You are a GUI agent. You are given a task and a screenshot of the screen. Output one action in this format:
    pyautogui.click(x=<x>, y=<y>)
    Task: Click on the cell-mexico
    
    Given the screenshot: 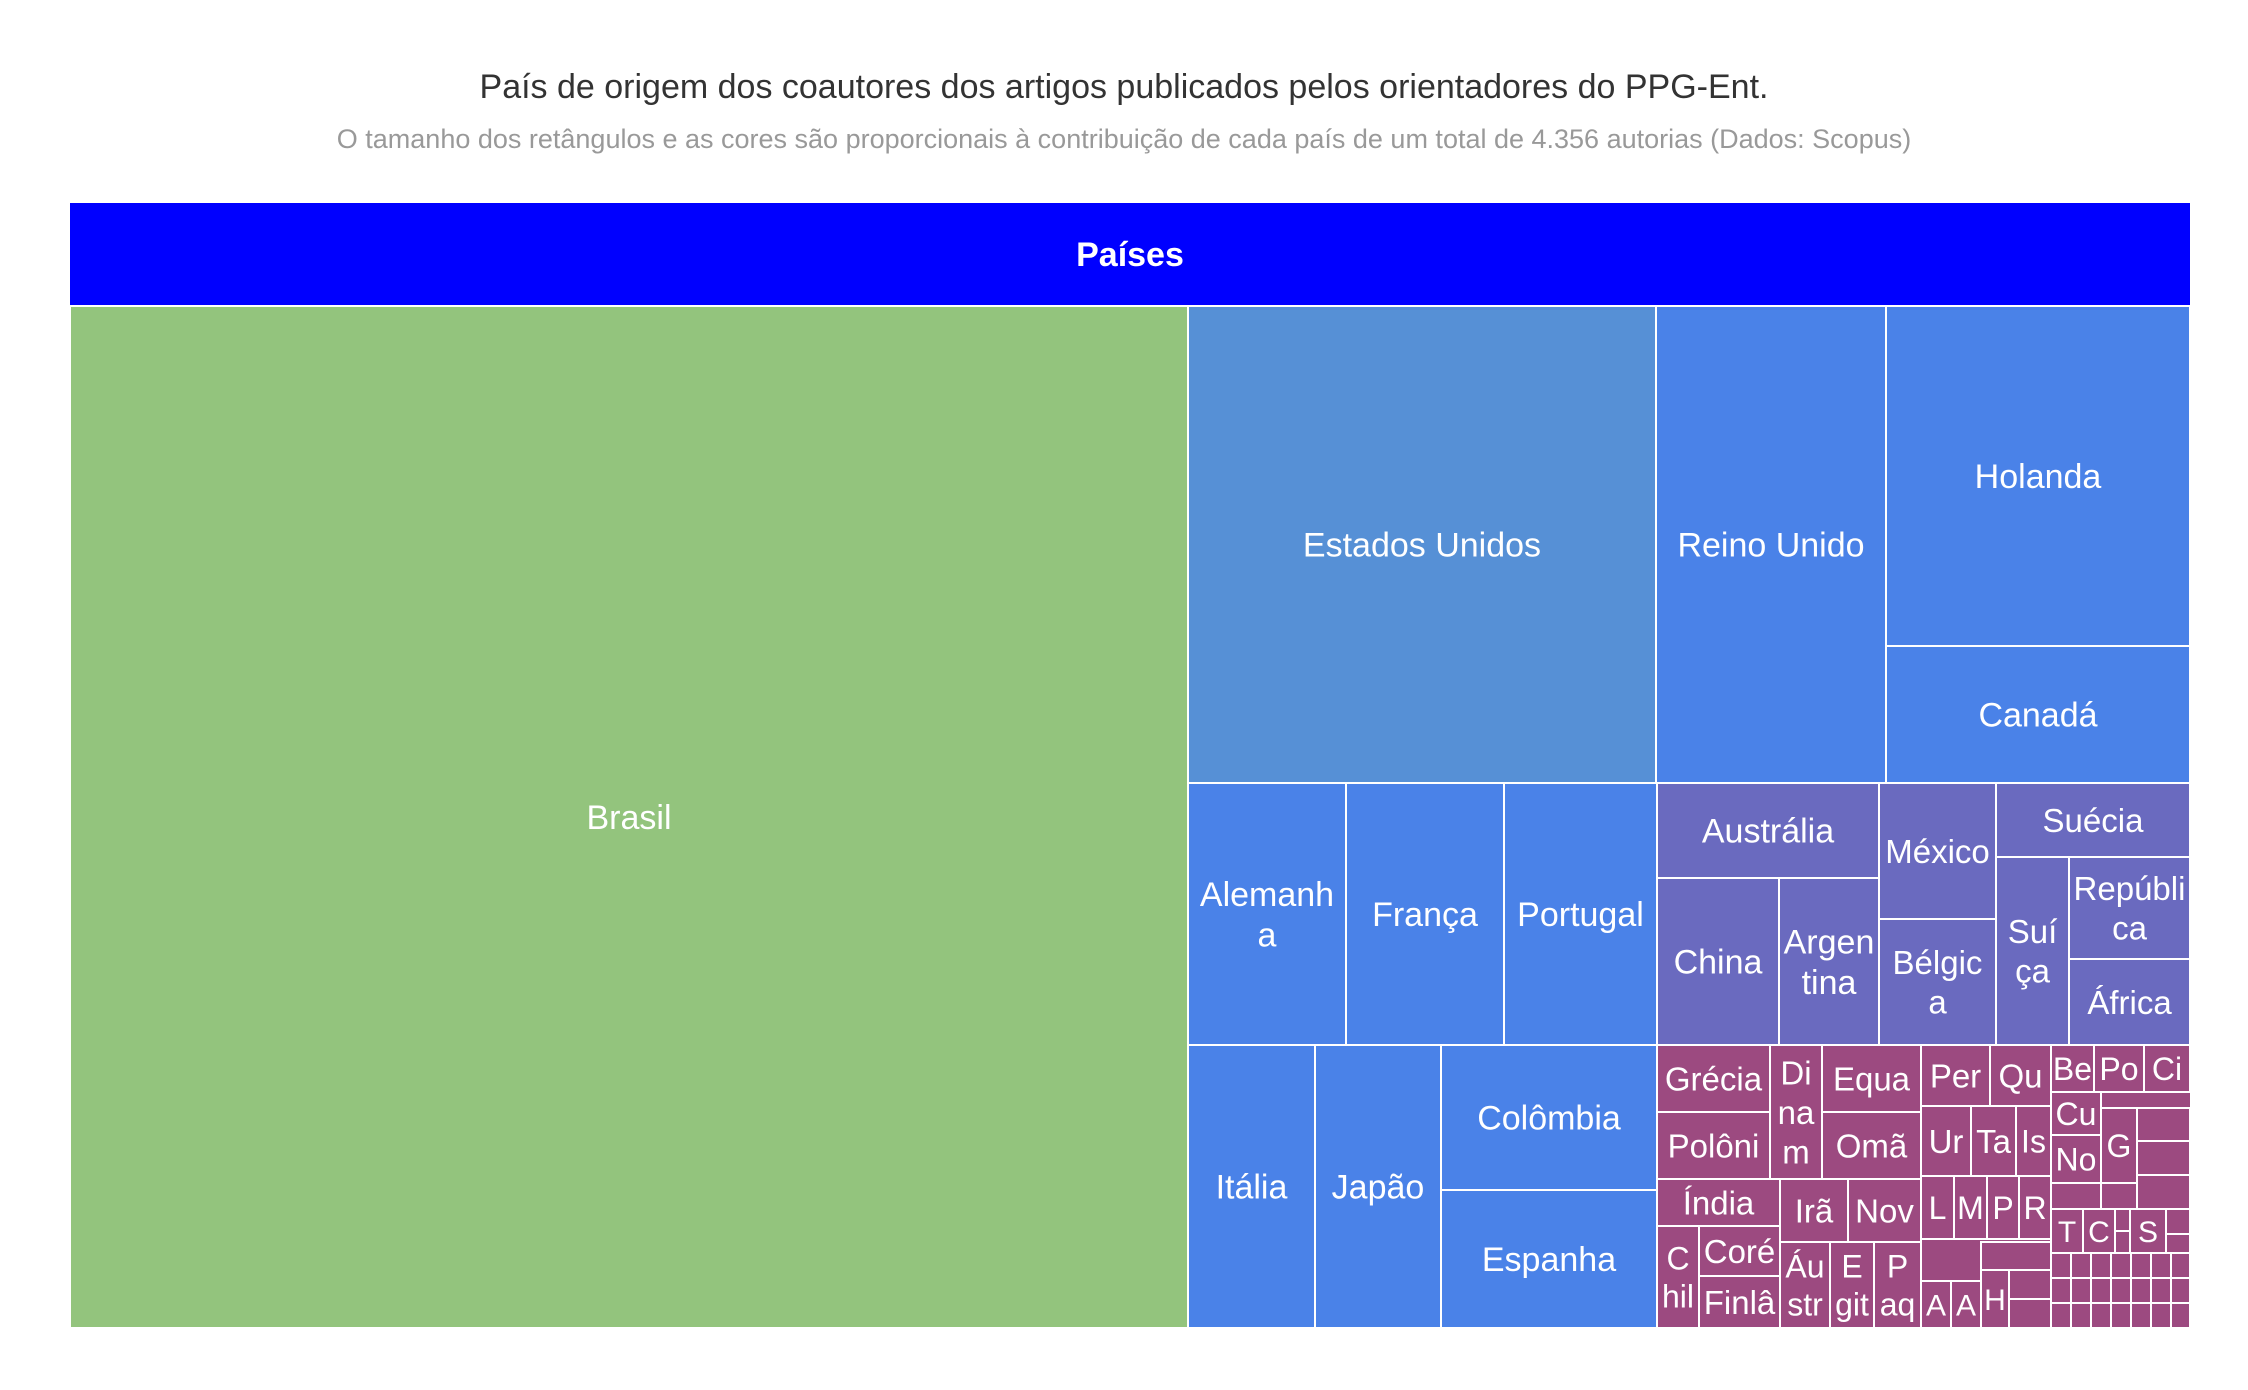 What is the action you would take?
    pyautogui.click(x=1937, y=851)
    